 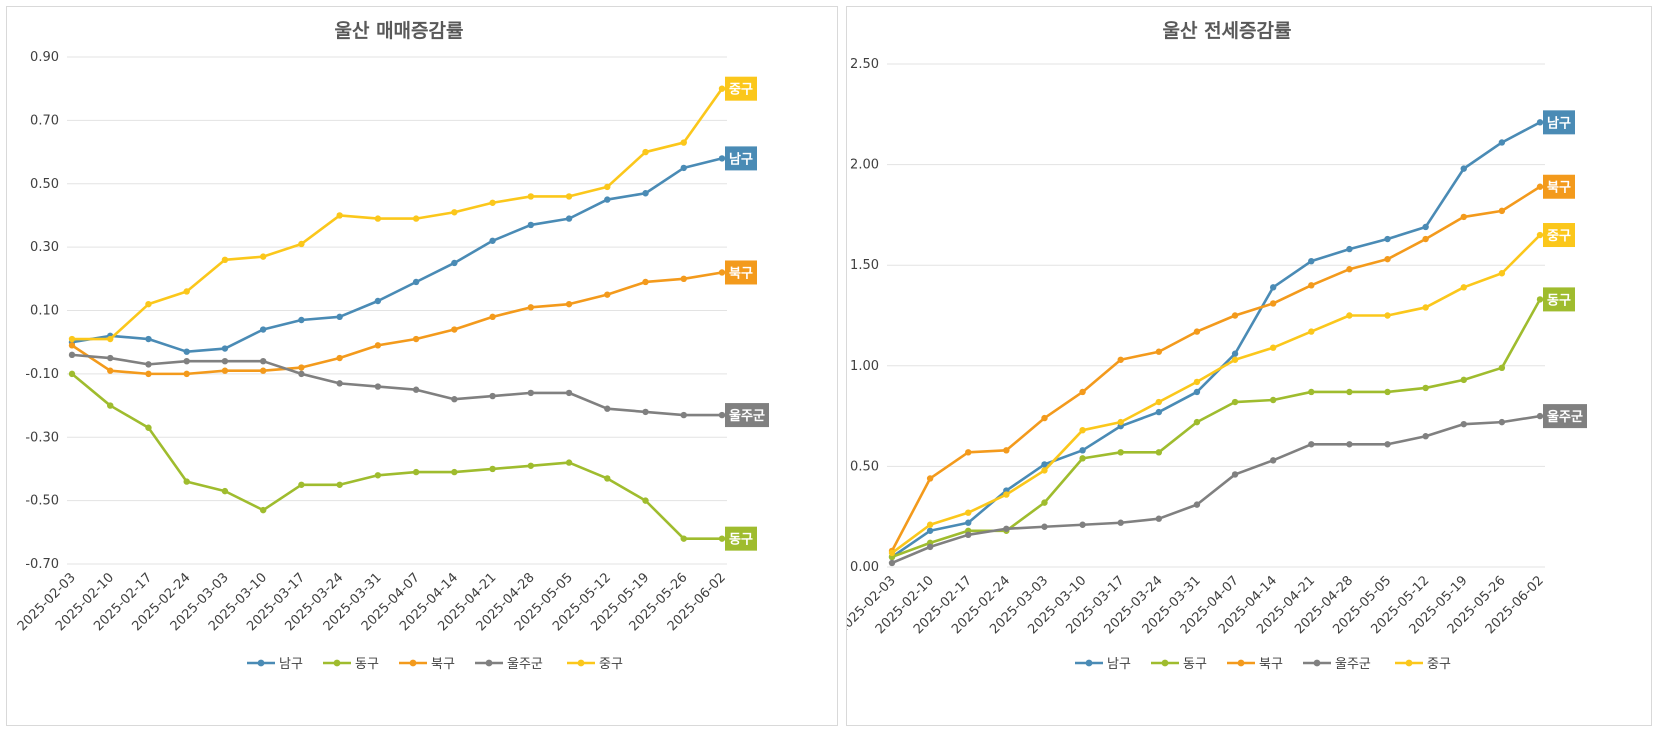 I want to click on y-tick-label: 0.30, so click(x=44, y=247).